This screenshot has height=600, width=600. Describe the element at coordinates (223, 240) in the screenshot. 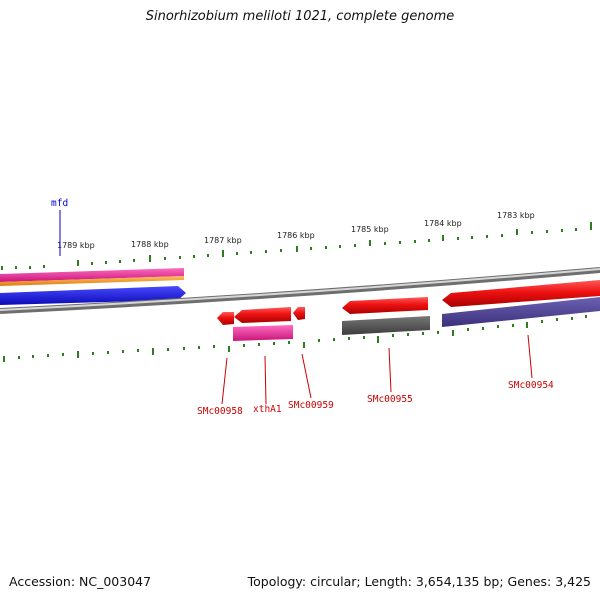

I see `kbp-label-1787: 1787 kbp` at that location.